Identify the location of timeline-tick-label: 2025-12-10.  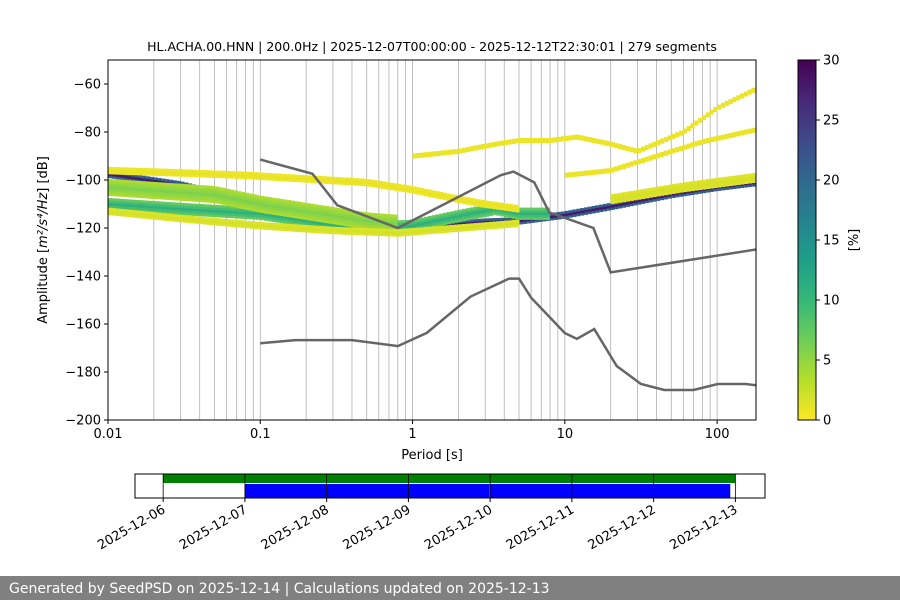
(458, 527).